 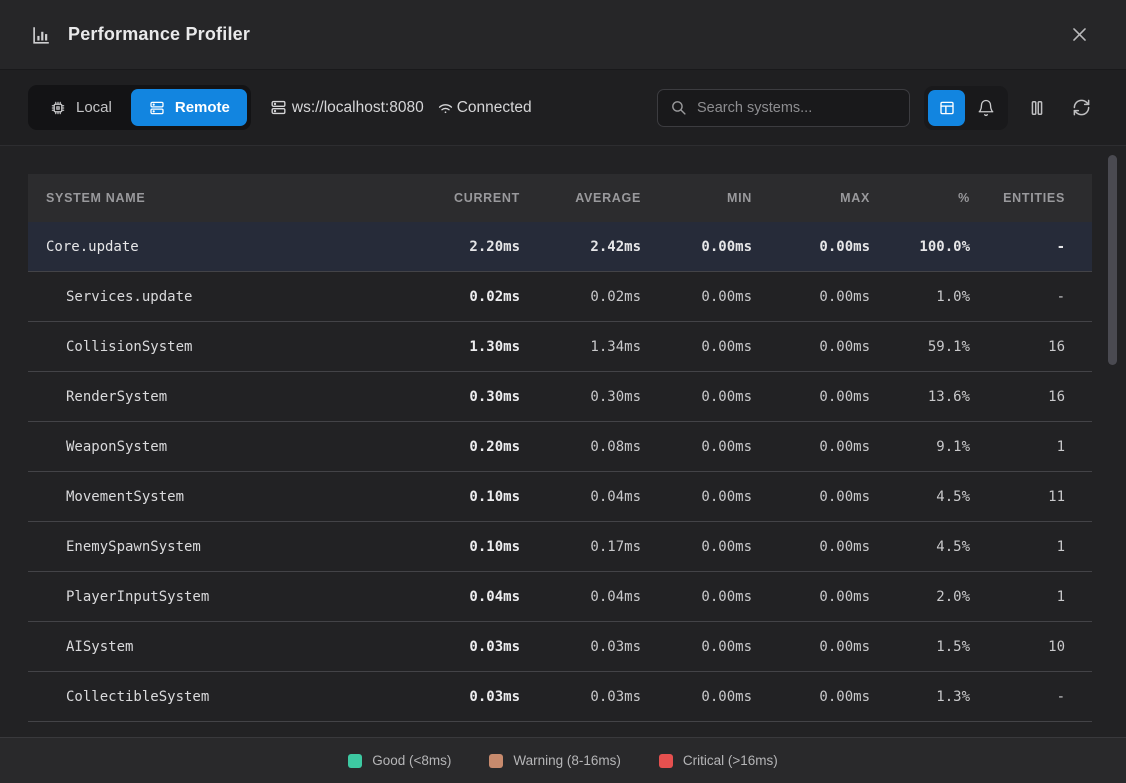 I want to click on title-bar: Performance Profiler, so click(x=563, y=35).